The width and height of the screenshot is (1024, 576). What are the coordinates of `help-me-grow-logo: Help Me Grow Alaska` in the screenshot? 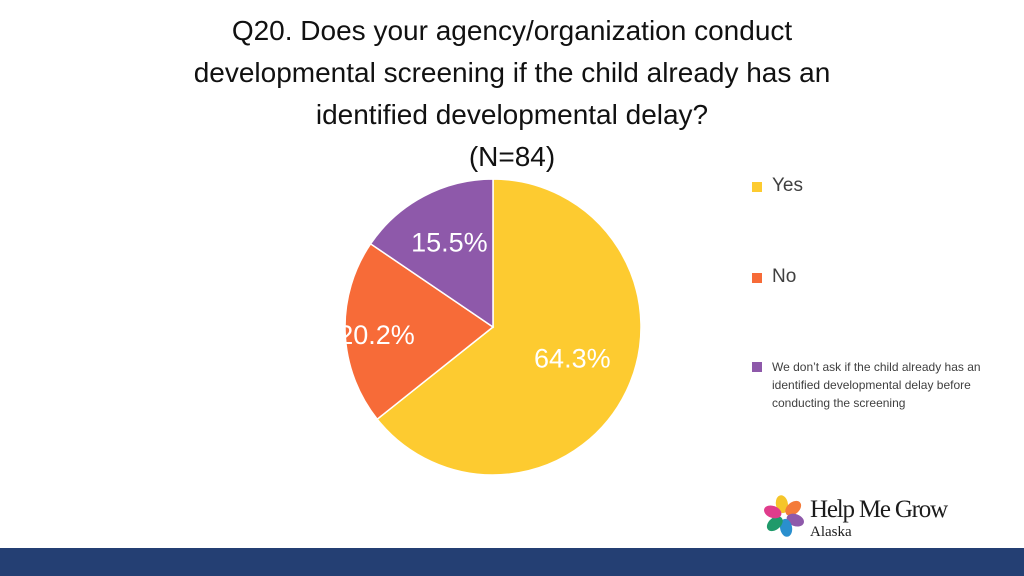 It's located at (870, 518).